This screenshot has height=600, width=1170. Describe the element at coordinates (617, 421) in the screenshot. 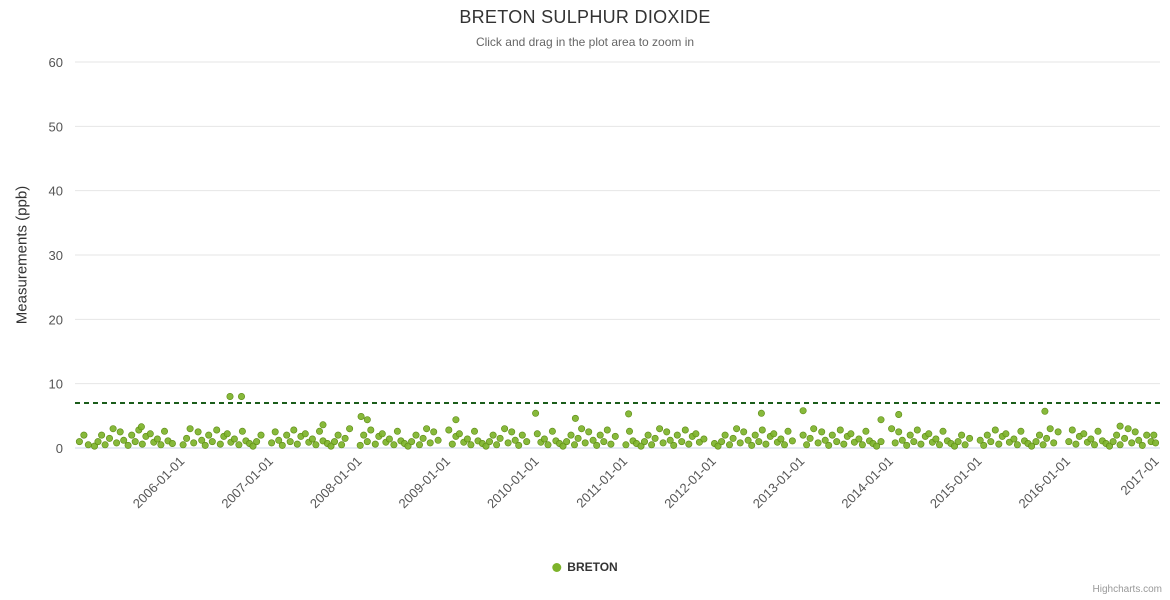

I see `scatter-series-breton` at that location.